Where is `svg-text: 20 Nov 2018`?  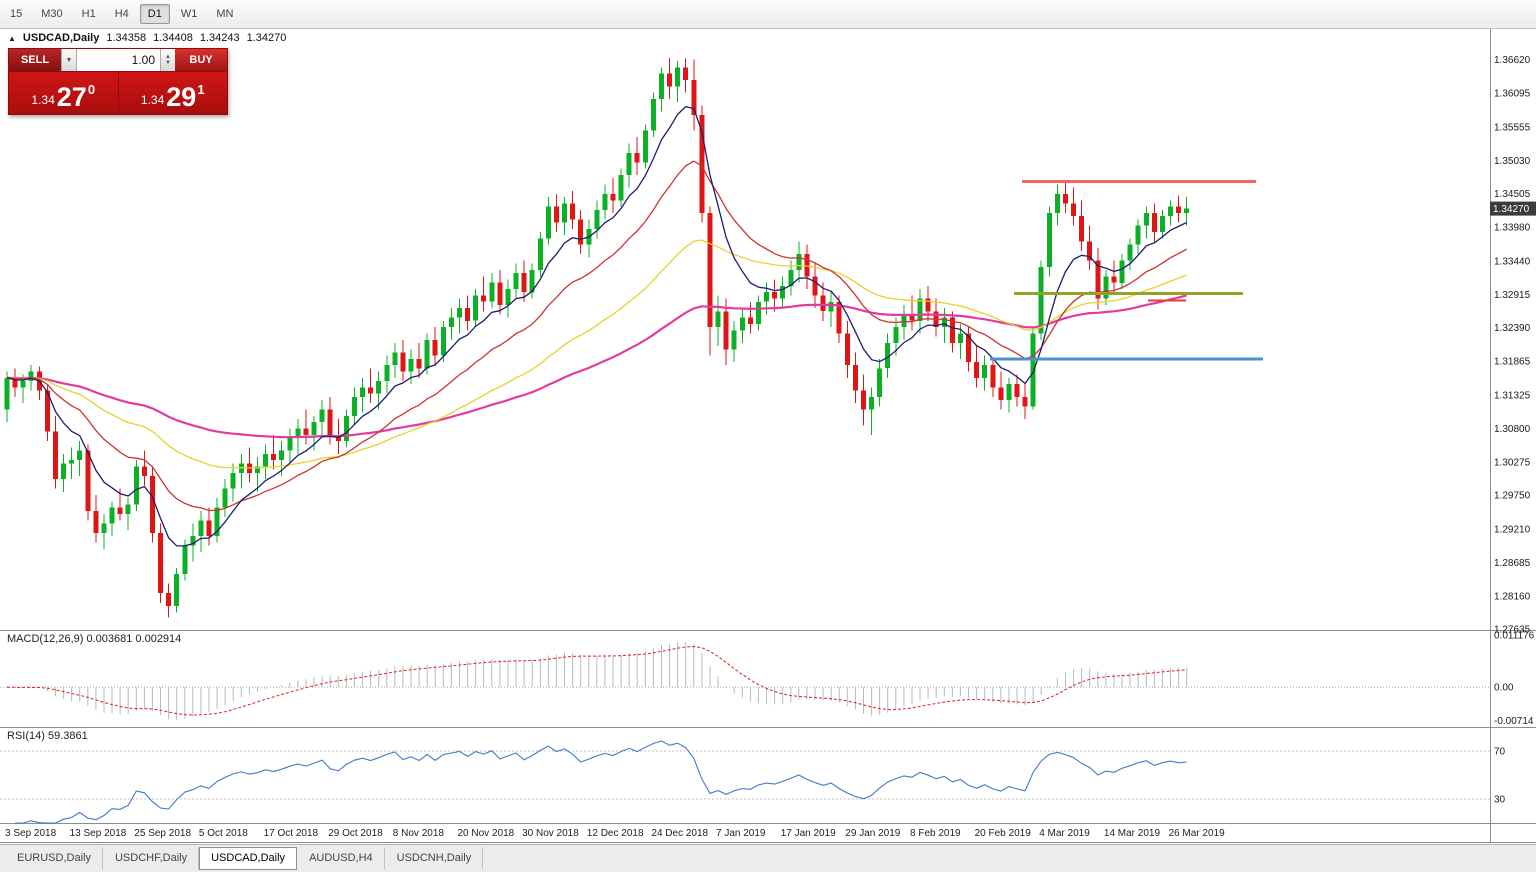 svg-text: 20 Nov 2018 is located at coordinates (486, 833).